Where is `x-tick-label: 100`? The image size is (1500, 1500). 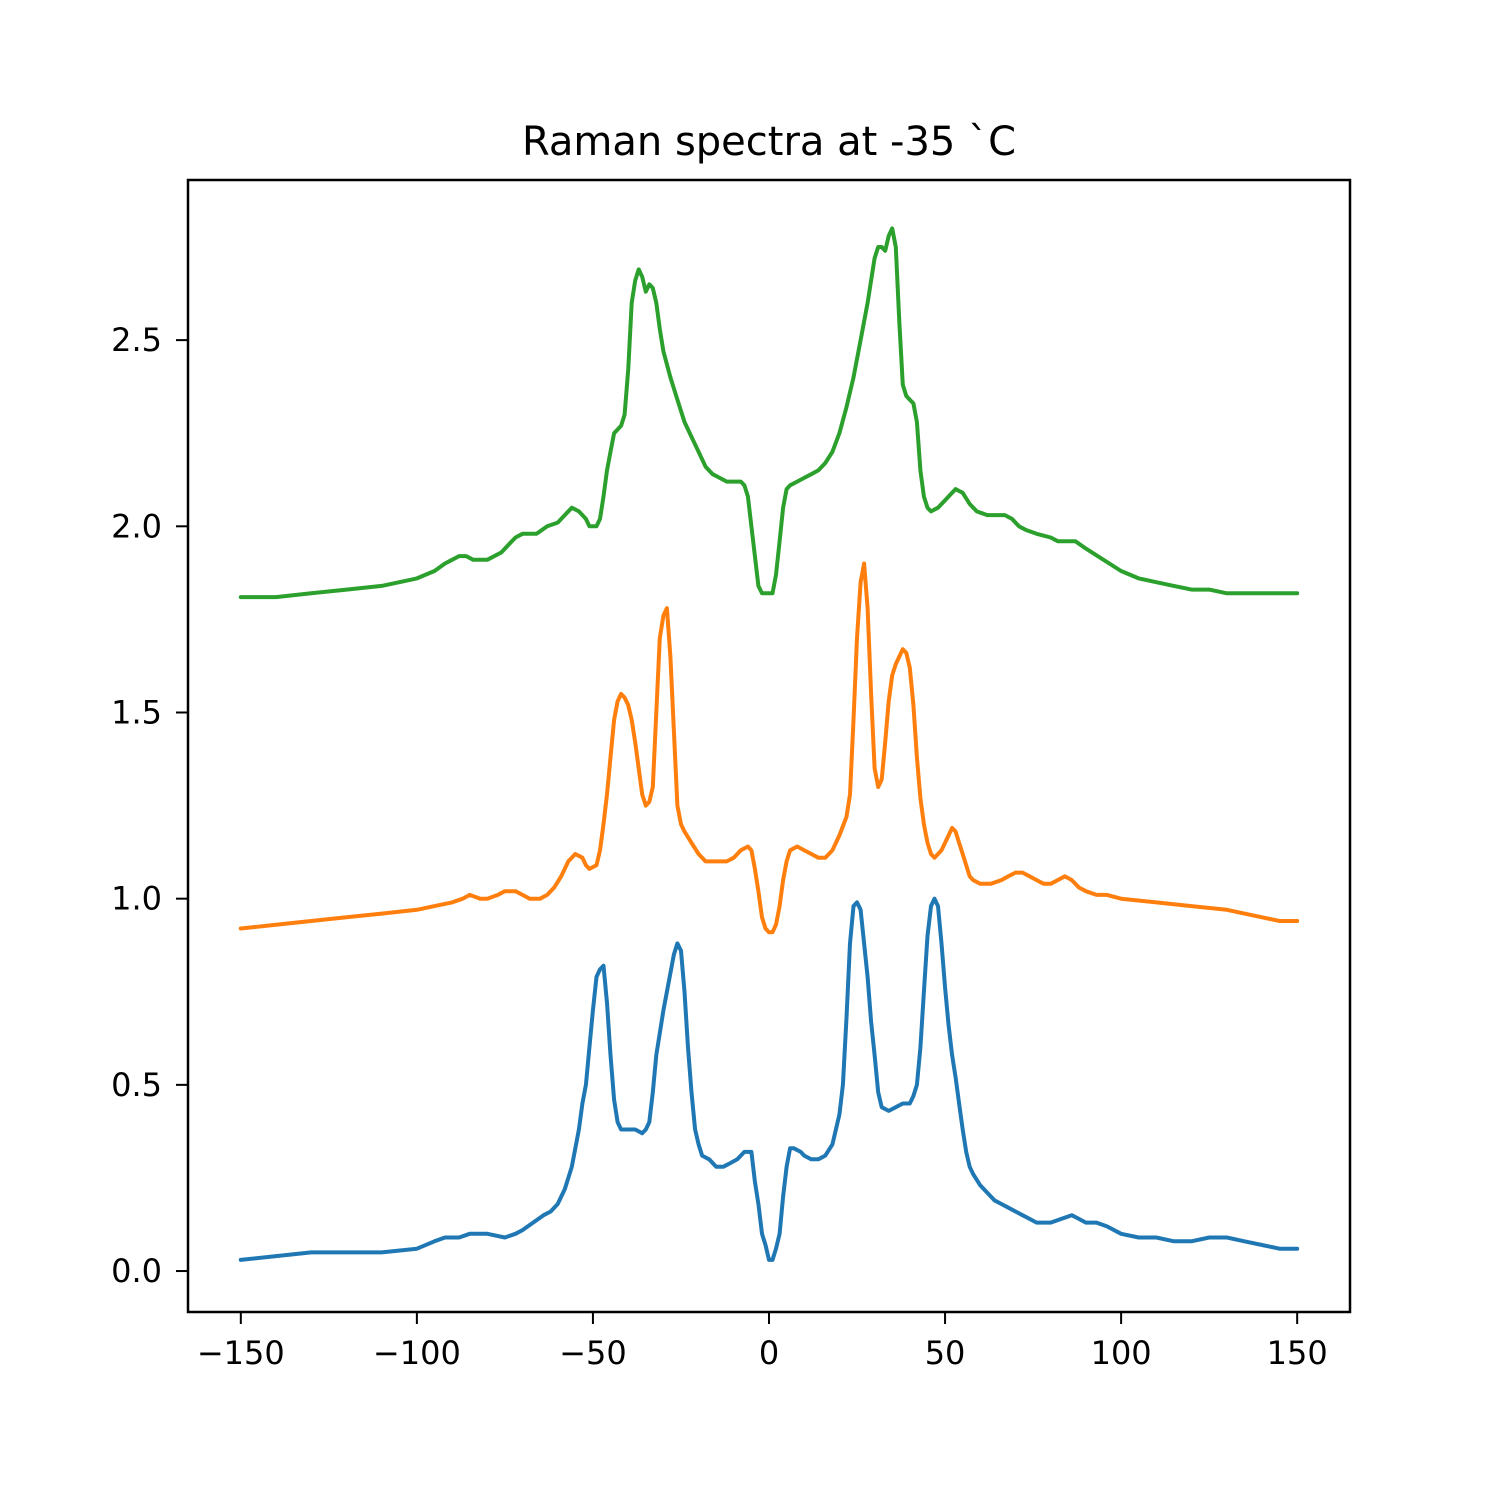
x-tick-label: 100 is located at coordinates (1121, 1353).